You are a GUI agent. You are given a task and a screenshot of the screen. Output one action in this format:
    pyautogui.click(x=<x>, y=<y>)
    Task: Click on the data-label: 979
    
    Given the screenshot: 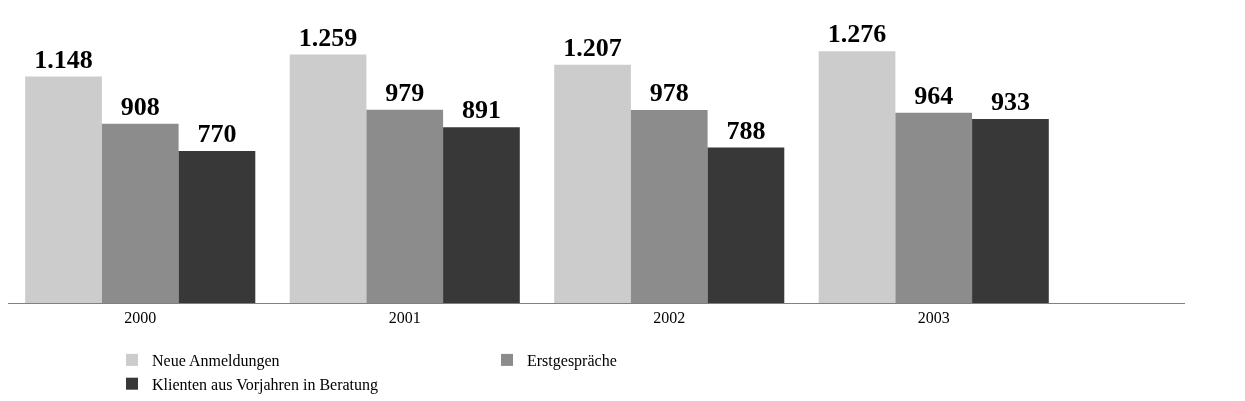 What is the action you would take?
    pyautogui.click(x=405, y=92)
    